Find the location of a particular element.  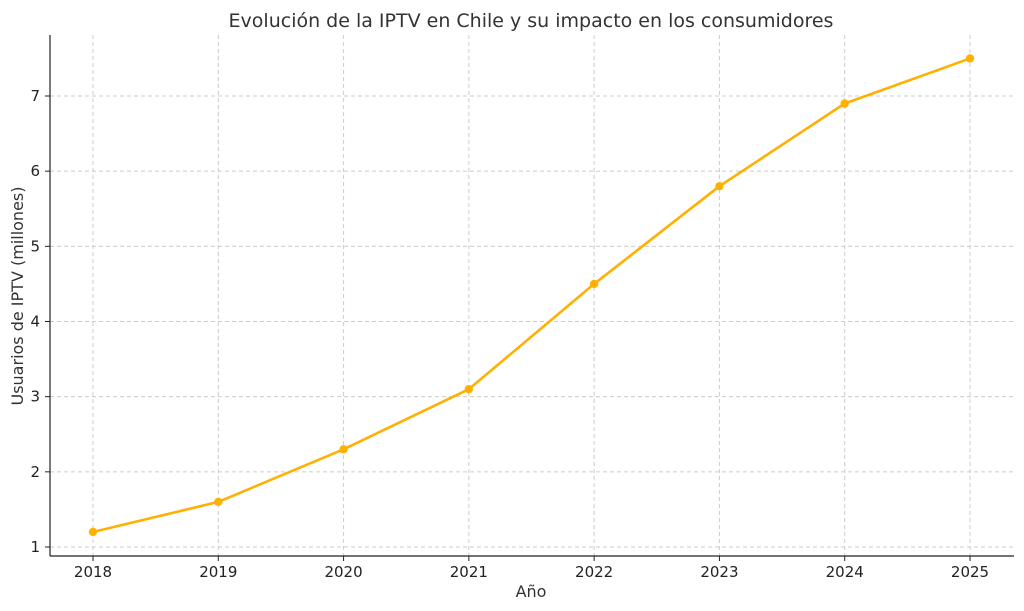

x-tick-label: 2019 is located at coordinates (218, 572).